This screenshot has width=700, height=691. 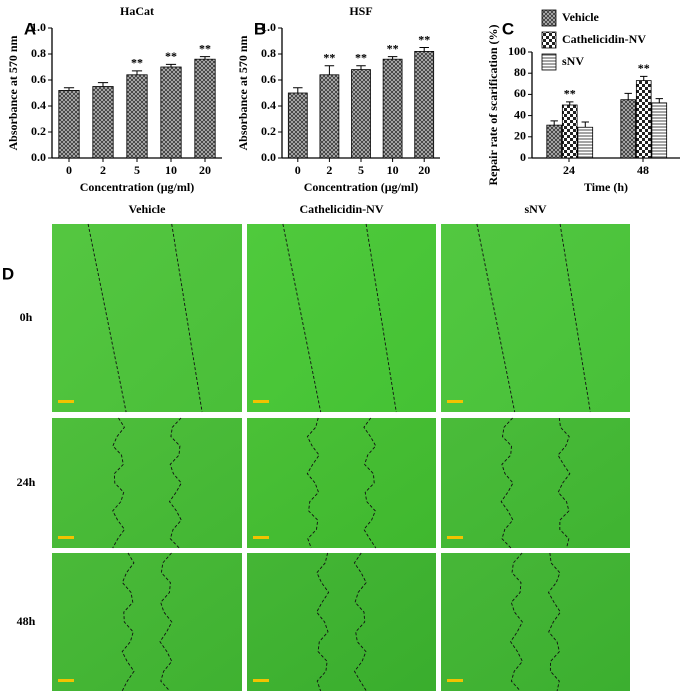 I want to click on column-header: sNV, so click(x=535, y=209).